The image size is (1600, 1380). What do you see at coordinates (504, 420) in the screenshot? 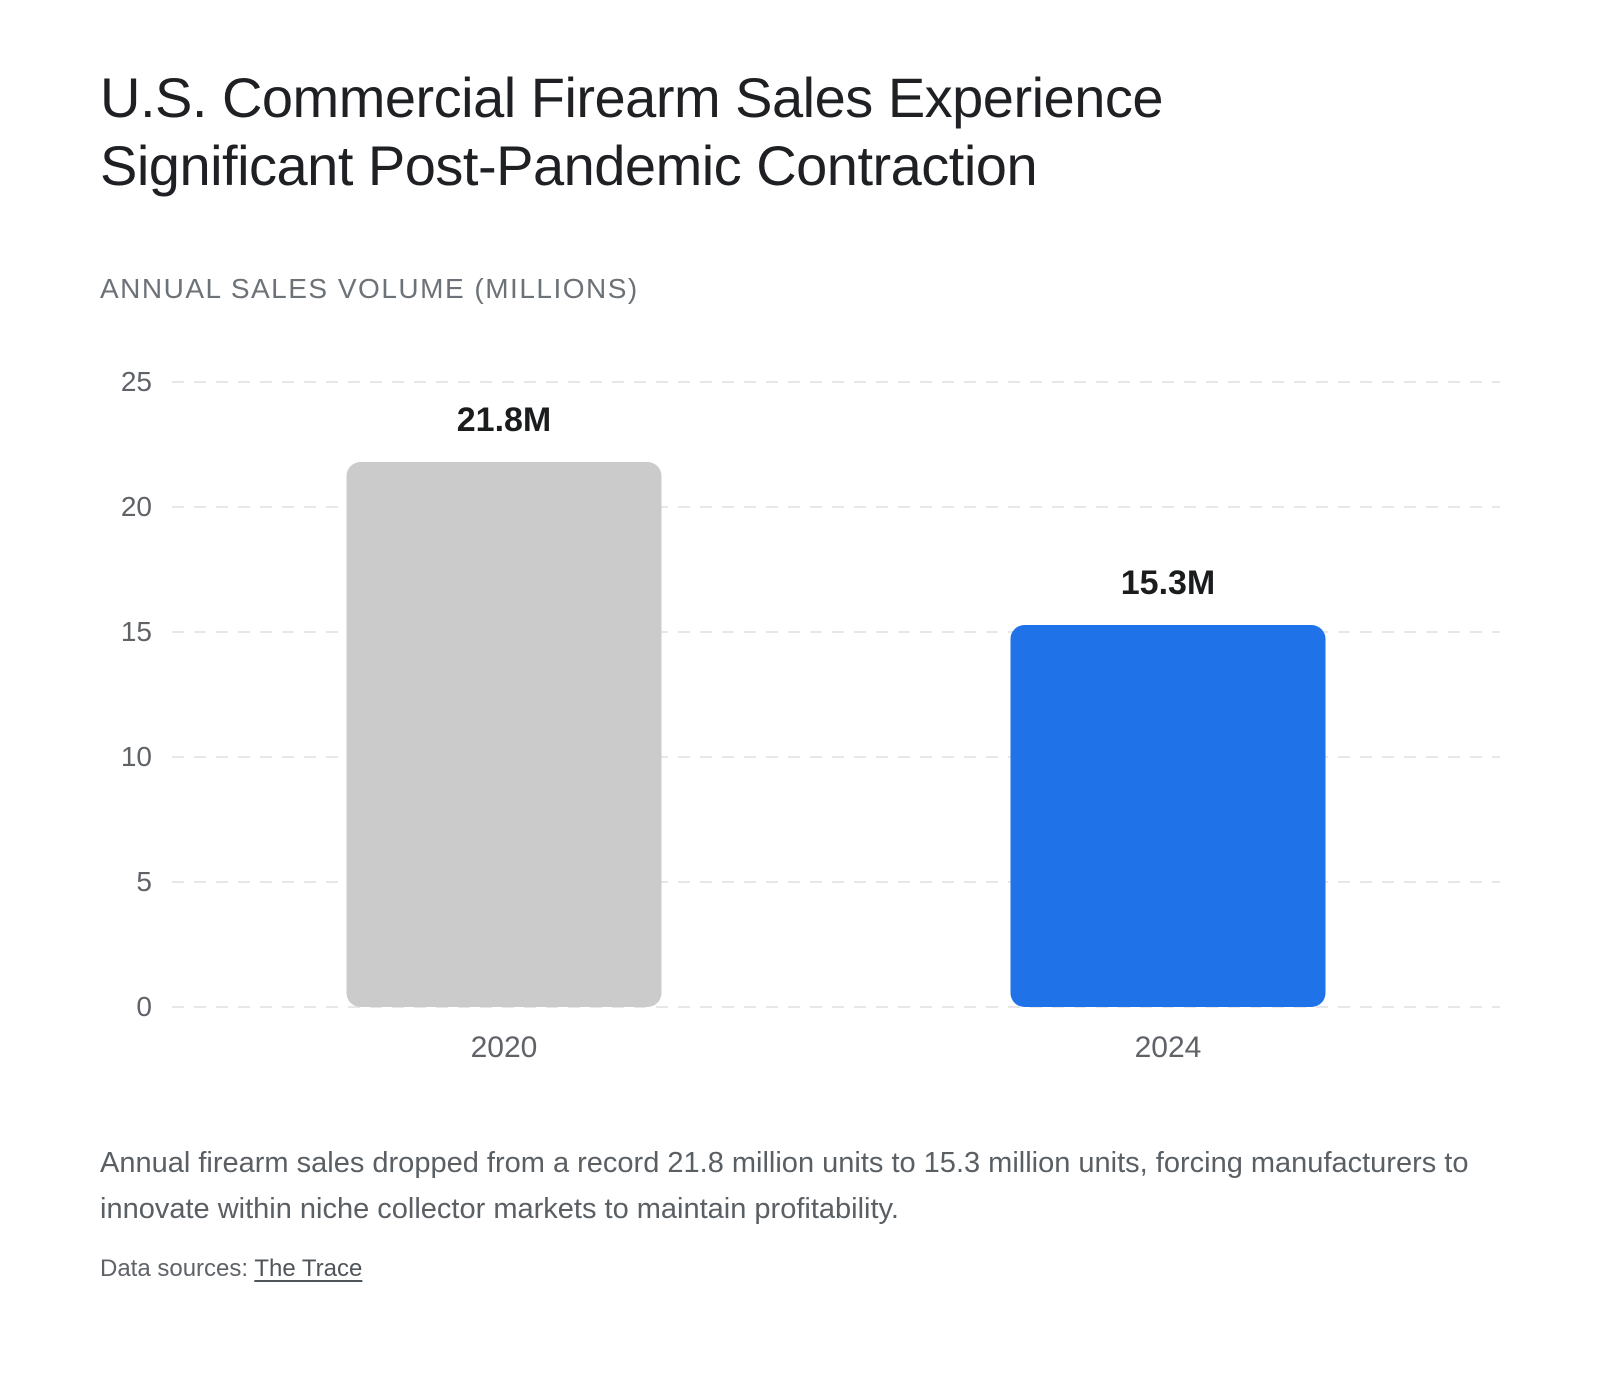
I see `bar-value-label-2020: 21.8M` at bounding box center [504, 420].